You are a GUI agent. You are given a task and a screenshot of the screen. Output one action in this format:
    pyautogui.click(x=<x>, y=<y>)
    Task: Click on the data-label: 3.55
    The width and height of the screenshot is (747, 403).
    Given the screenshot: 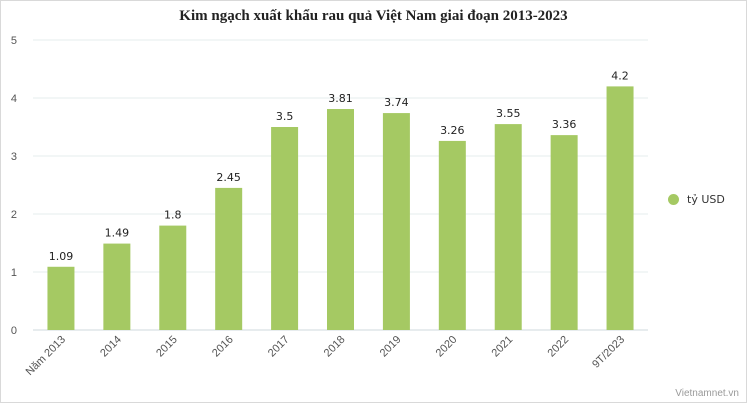 What is the action you would take?
    pyautogui.click(x=508, y=113)
    